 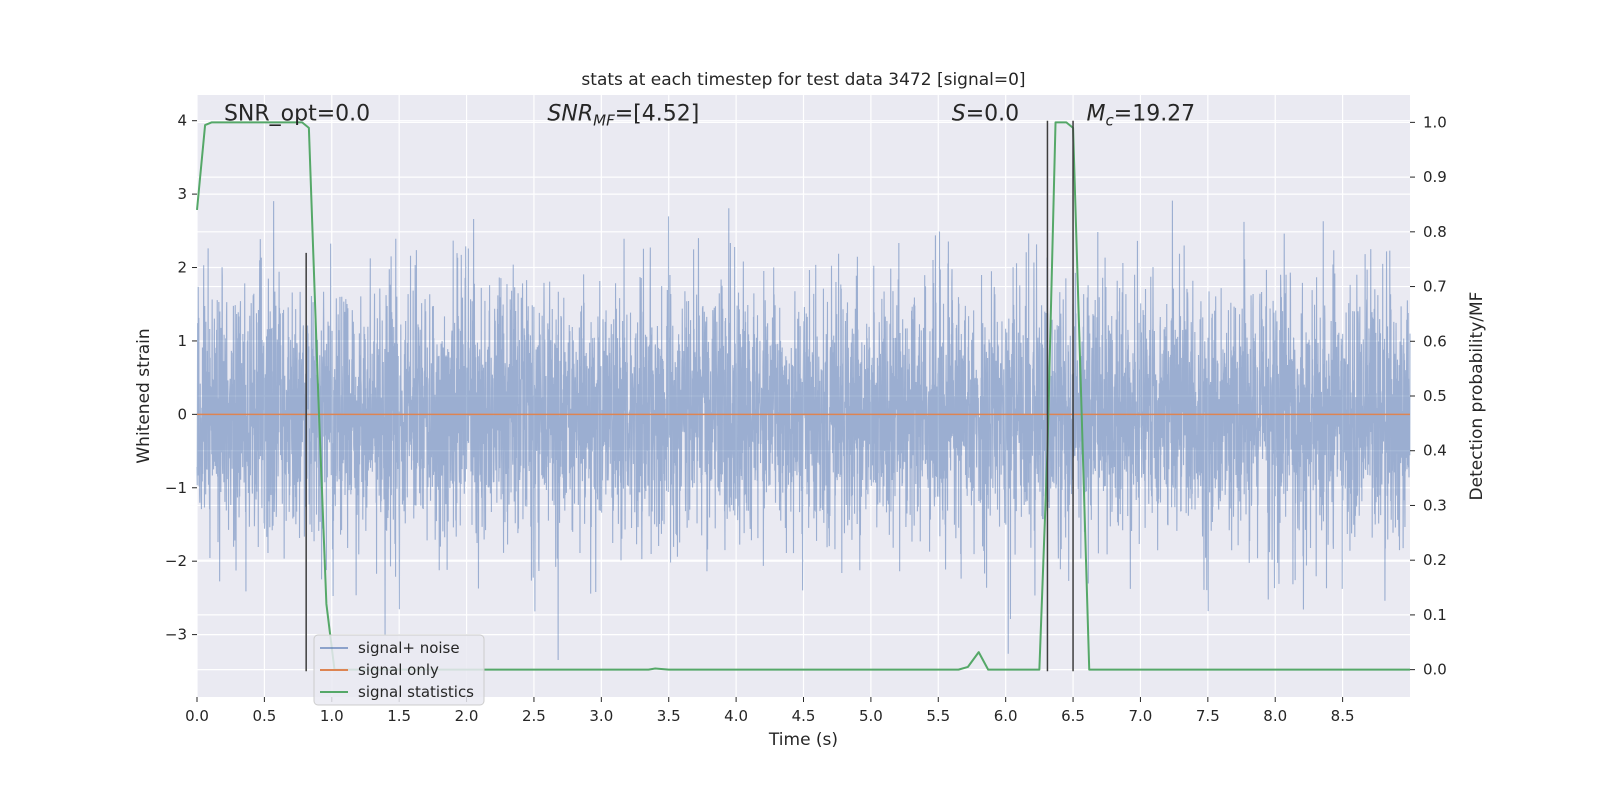 I want to click on x-tick-label: 6.5, so click(x=1073, y=716).